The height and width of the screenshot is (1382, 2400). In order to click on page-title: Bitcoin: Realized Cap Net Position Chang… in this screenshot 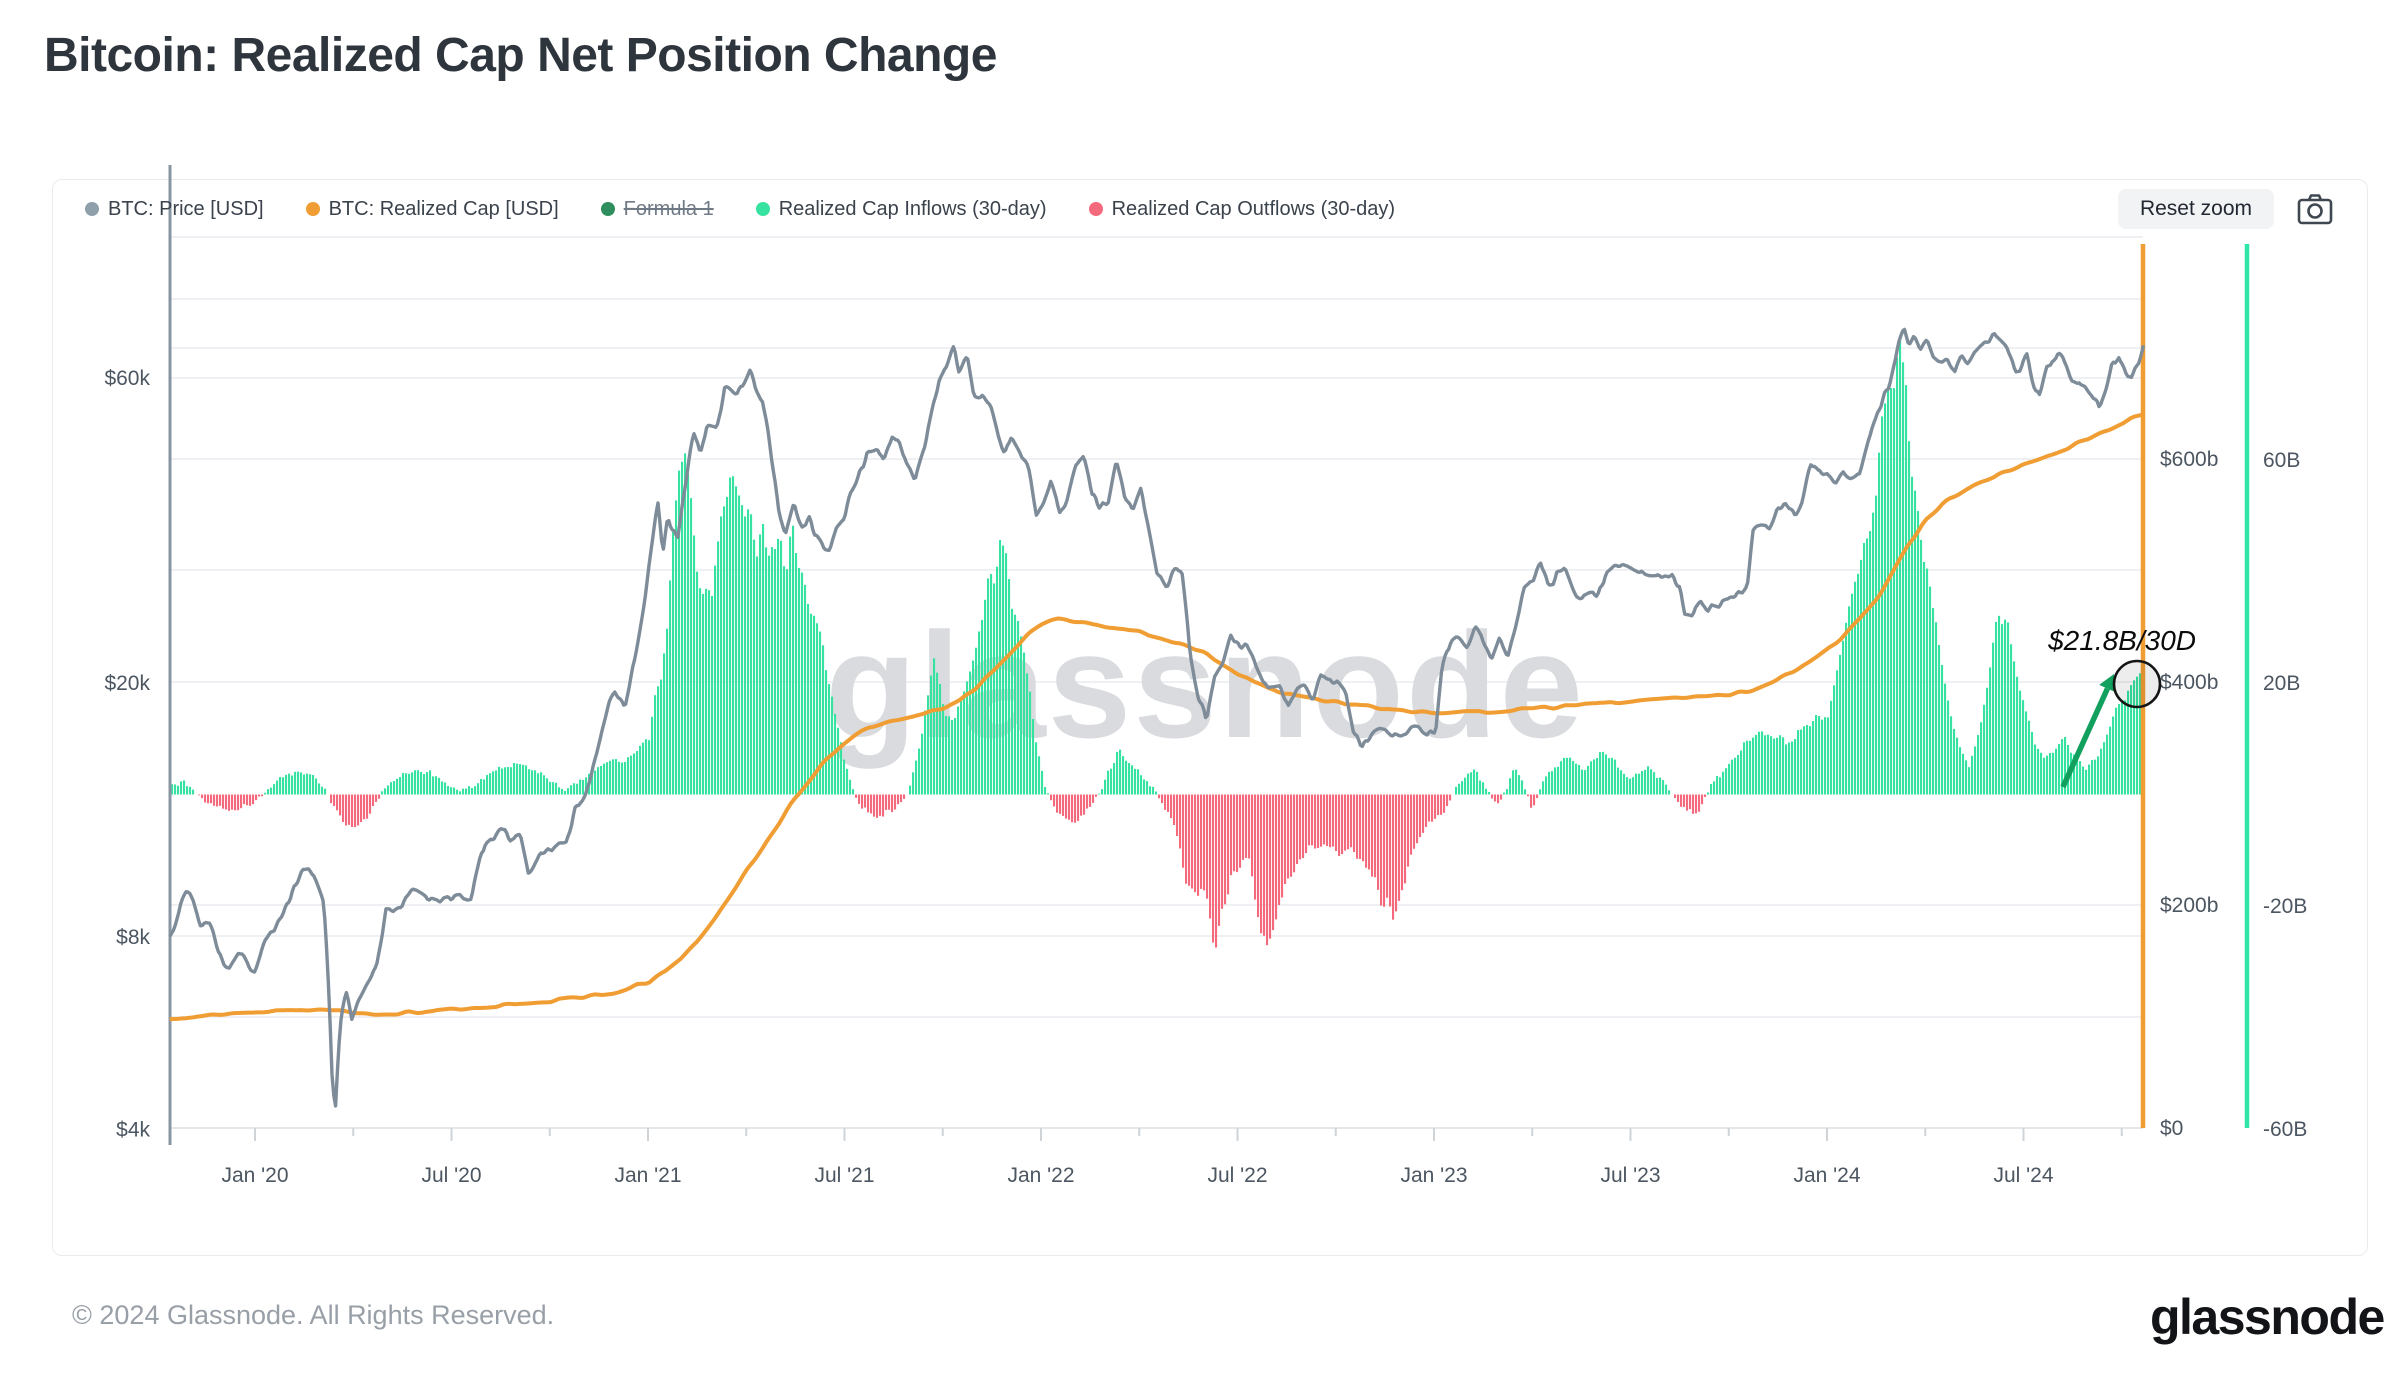, I will do `click(520, 55)`.